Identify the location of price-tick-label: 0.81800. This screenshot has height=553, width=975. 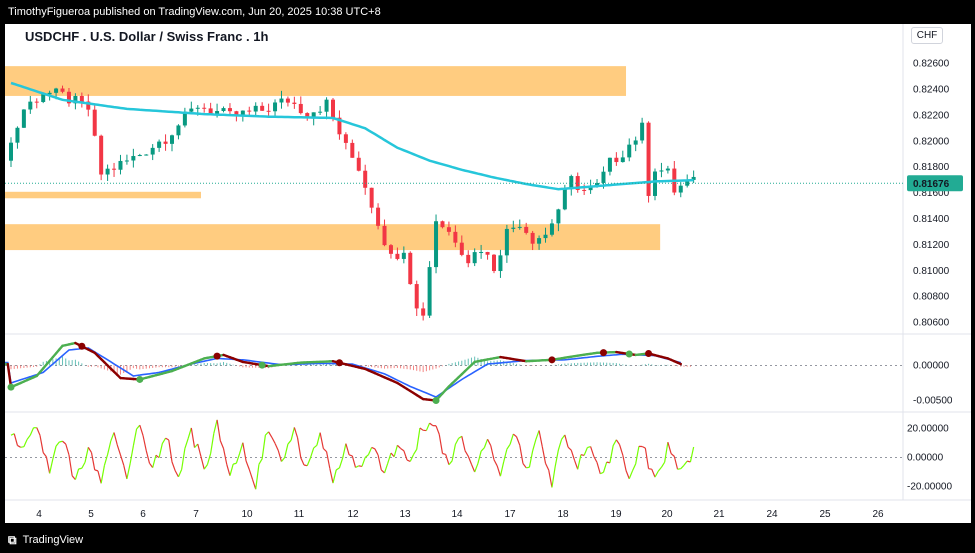
(931, 167).